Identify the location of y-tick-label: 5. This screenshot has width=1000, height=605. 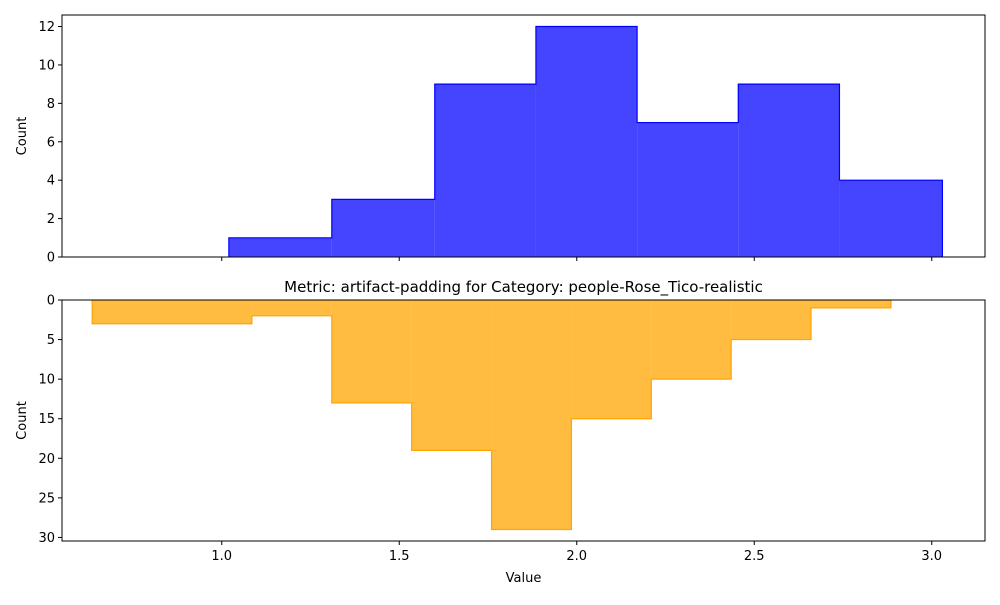
(51, 340).